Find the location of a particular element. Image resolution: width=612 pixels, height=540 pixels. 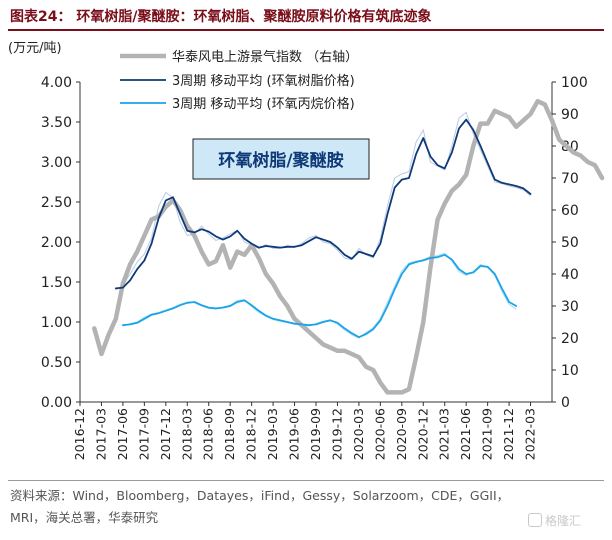

source-rule is located at coordinates (306, 480).